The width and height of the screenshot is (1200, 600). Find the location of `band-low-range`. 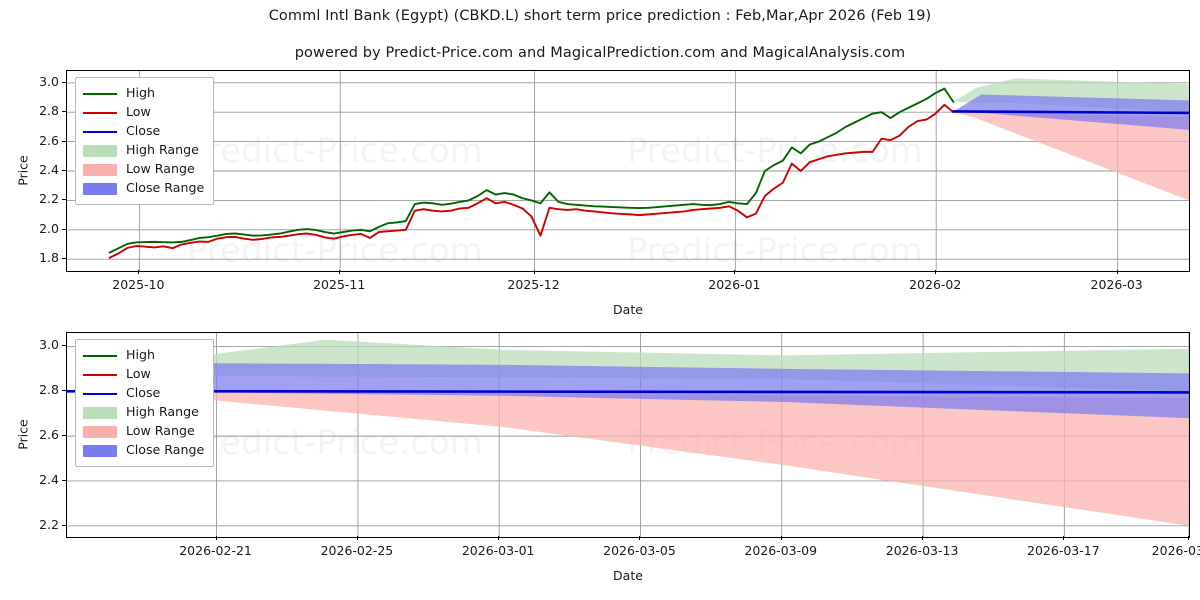

band-low-range is located at coordinates (1071, 156).